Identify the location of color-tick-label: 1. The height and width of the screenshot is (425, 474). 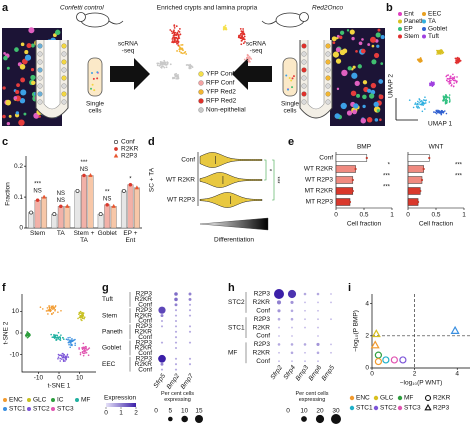
(121, 413).